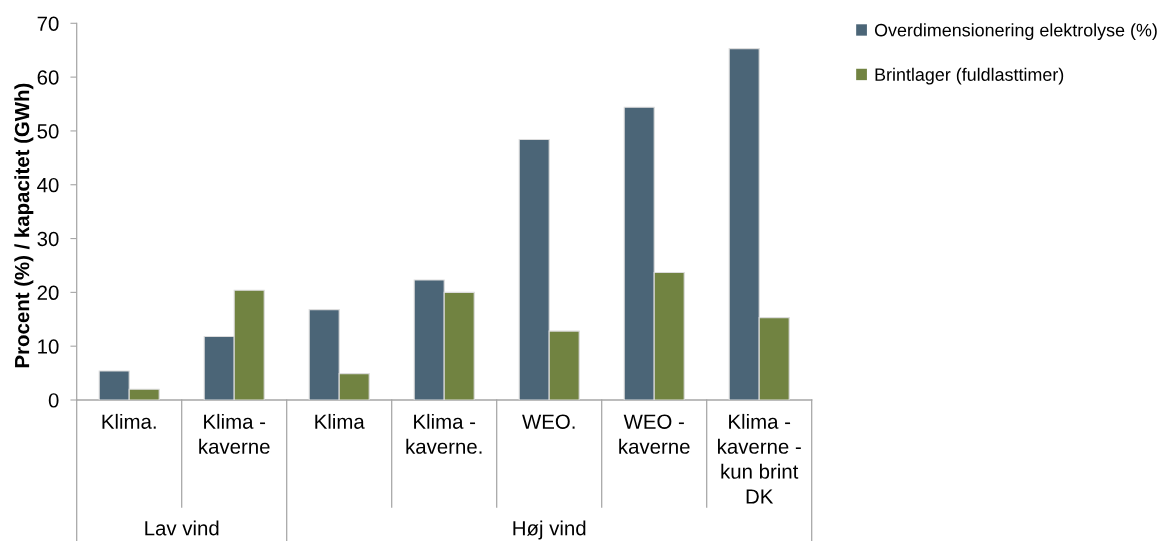 The height and width of the screenshot is (541, 1170). What do you see at coordinates (48, 23) in the screenshot?
I see `y-tick-label: 70` at bounding box center [48, 23].